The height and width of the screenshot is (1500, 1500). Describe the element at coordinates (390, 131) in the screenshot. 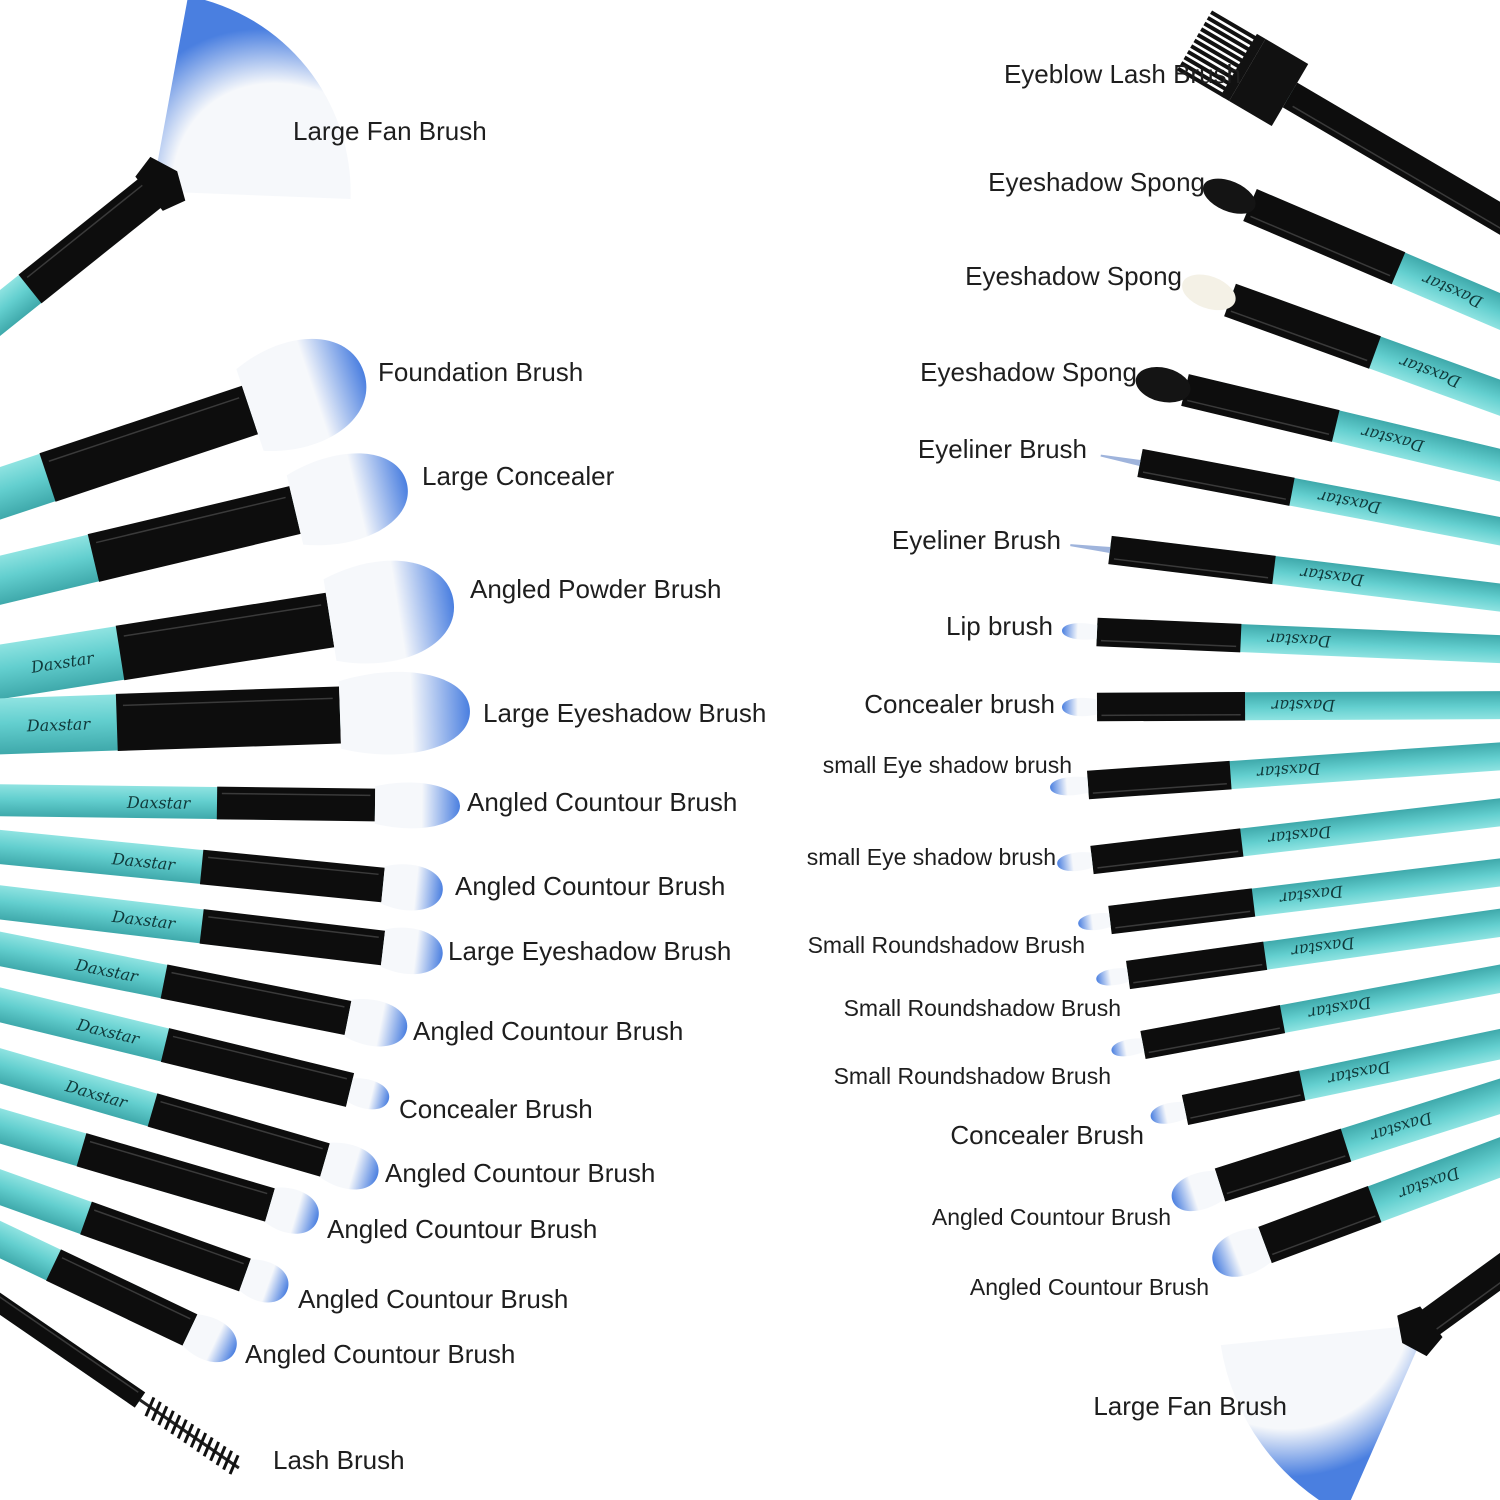

I see `label-large-fan-brush: Large Fan Brush` at that location.